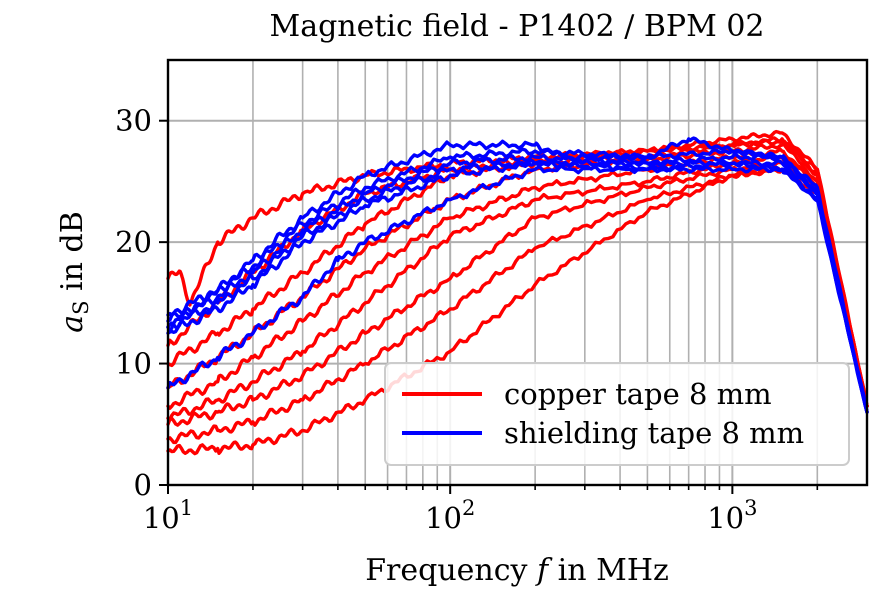  Describe the element at coordinates (168, 515) in the screenshot. I see `x-tick-label: 10¹` at that location.